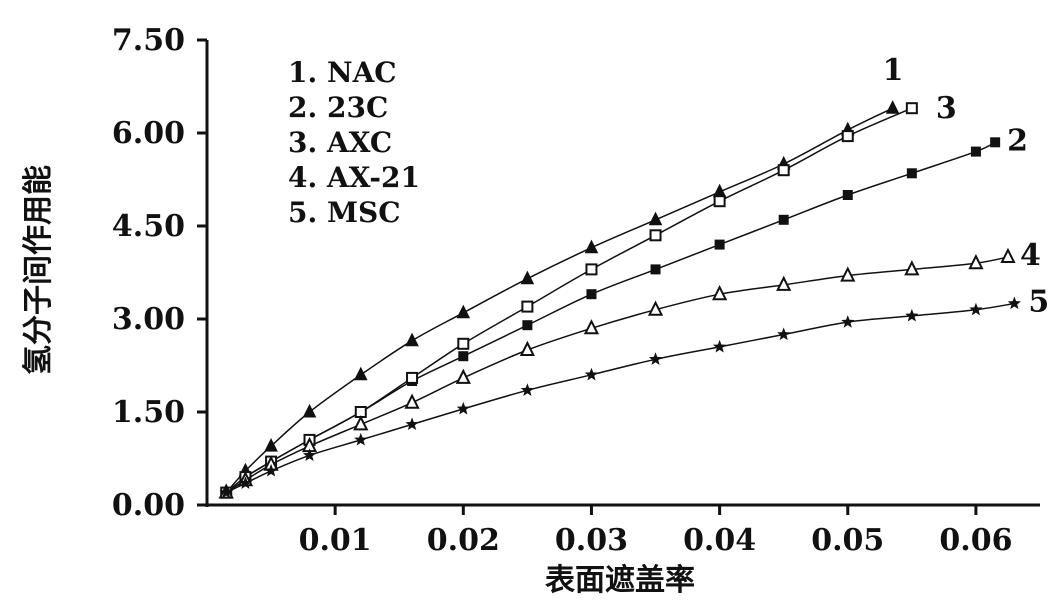 Image resolution: width=1056 pixels, height=611 pixels. Describe the element at coordinates (342, 72) in the screenshot. I see `legend-entry: 1. NAC` at that location.